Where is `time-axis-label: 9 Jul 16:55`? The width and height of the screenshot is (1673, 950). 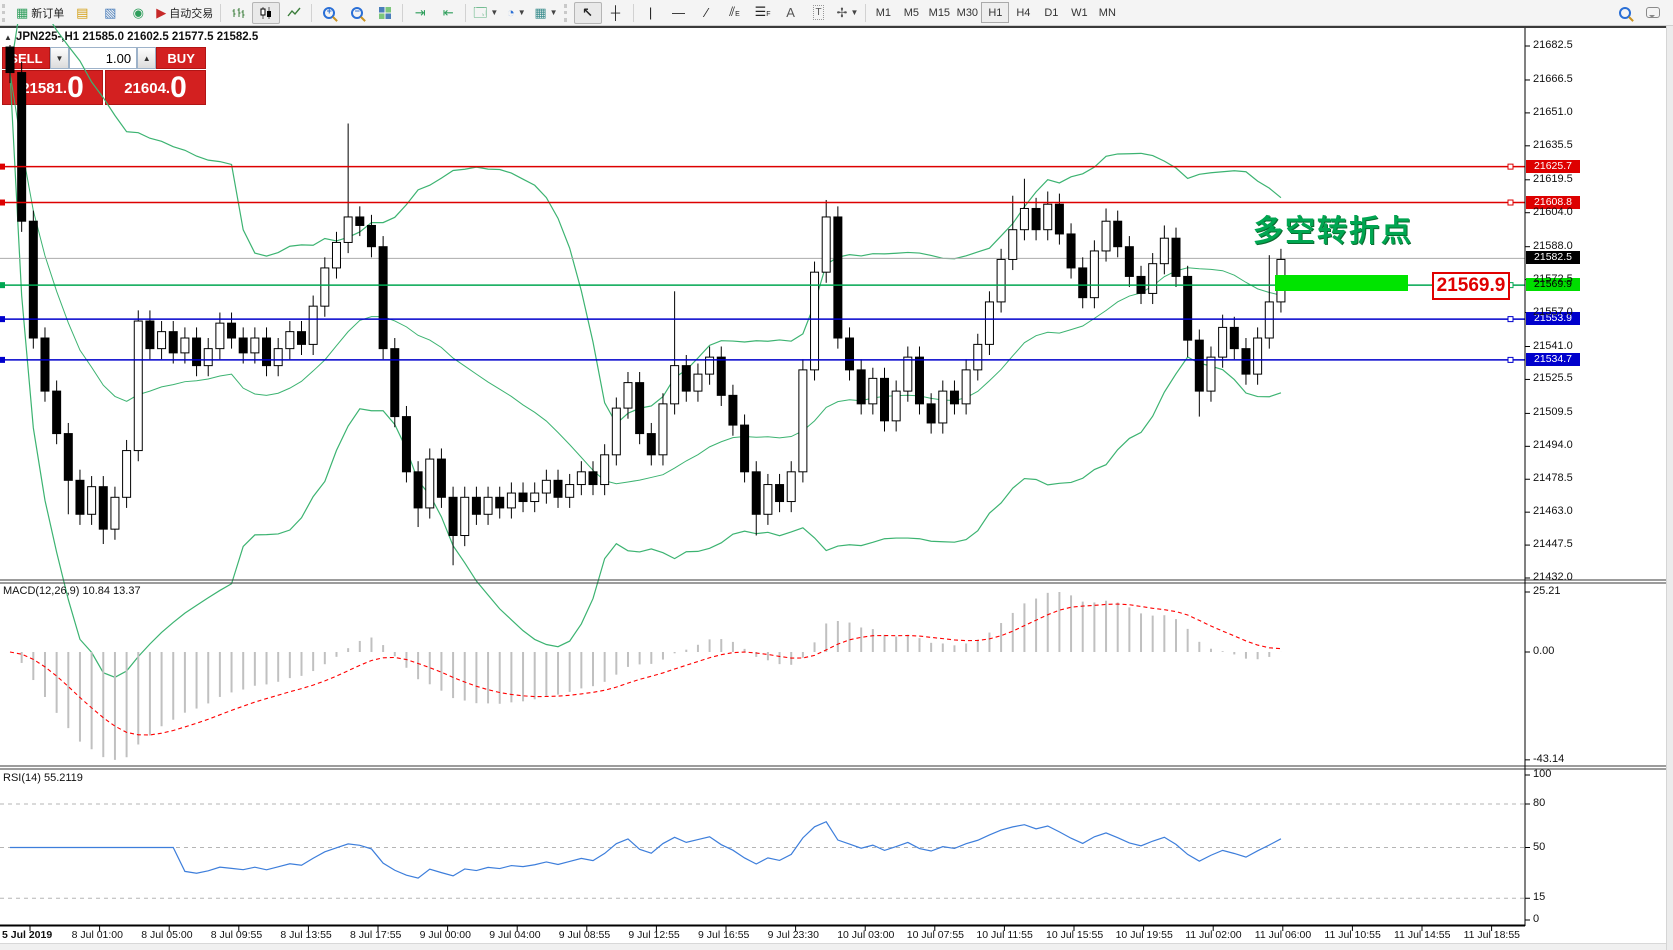 time-axis-label: 9 Jul 16:55 is located at coordinates (724, 935).